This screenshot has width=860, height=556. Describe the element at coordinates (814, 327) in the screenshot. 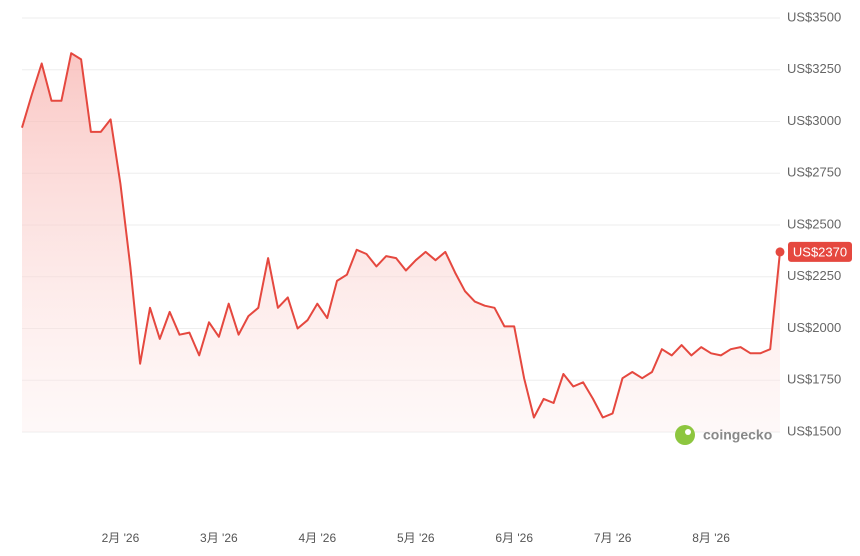

I see `y-tick-label: US$2000` at that location.